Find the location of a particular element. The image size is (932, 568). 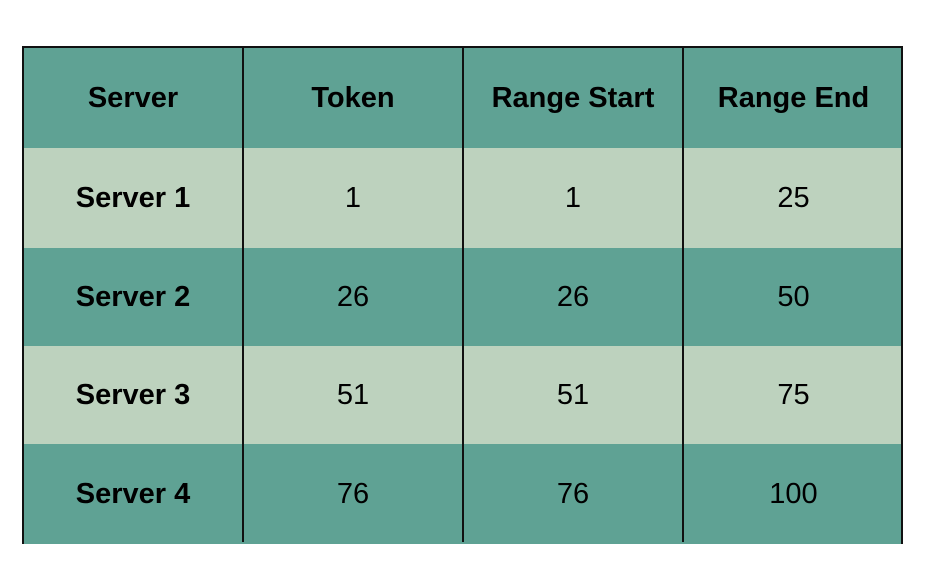

range-end-value: 100 is located at coordinates (793, 493).